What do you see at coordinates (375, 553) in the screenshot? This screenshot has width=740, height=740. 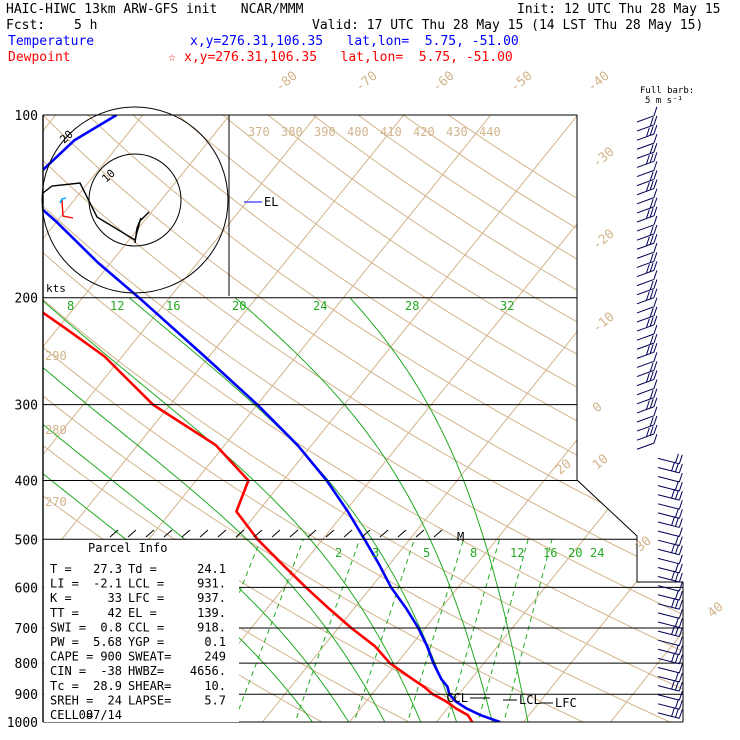 I see `mixing-ratio-label: 3` at bounding box center [375, 553].